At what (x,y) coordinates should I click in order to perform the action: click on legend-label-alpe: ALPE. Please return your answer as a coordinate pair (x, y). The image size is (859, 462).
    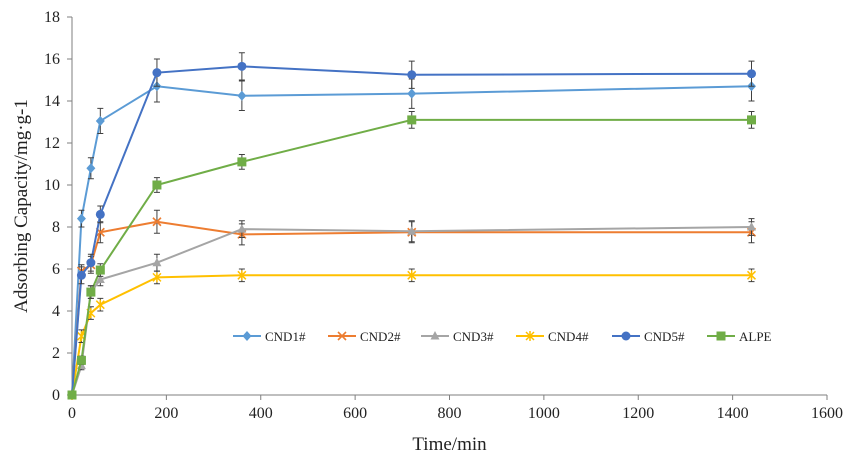
    Looking at the image, I should click on (755, 336).